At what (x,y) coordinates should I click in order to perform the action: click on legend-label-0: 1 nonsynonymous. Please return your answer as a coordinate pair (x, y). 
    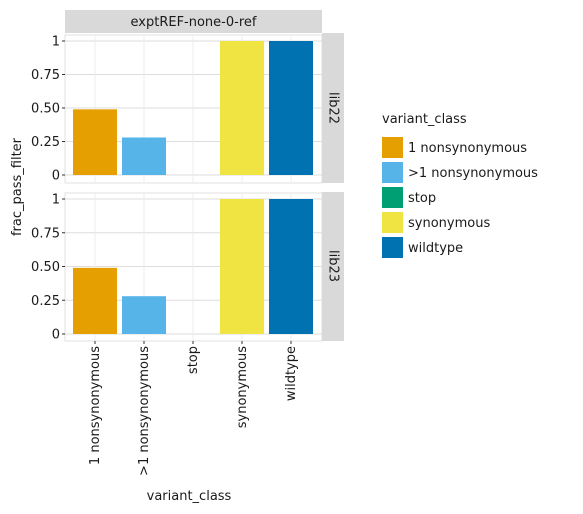
    Looking at the image, I should click on (467, 148).